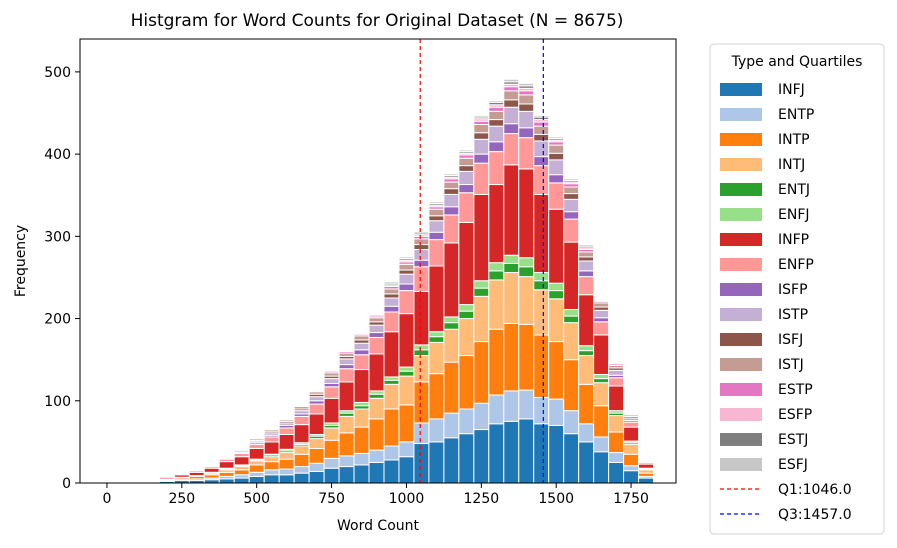 This screenshot has width=897, height=548. I want to click on legend-label: ISTP, so click(793, 315).